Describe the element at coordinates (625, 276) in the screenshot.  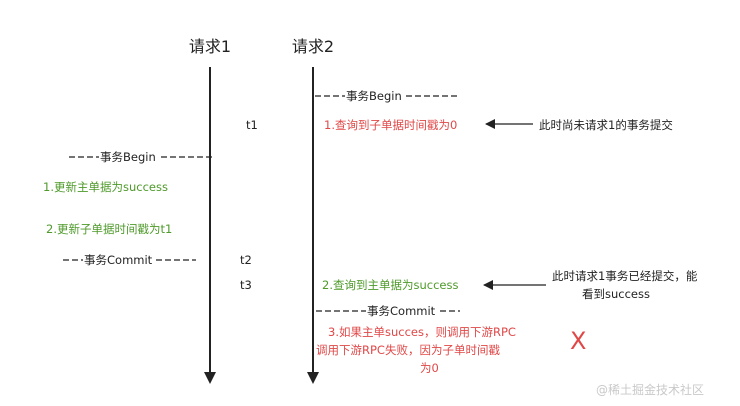
I see `note2-text-line1: 此时请求1事务已经提交，能` at that location.